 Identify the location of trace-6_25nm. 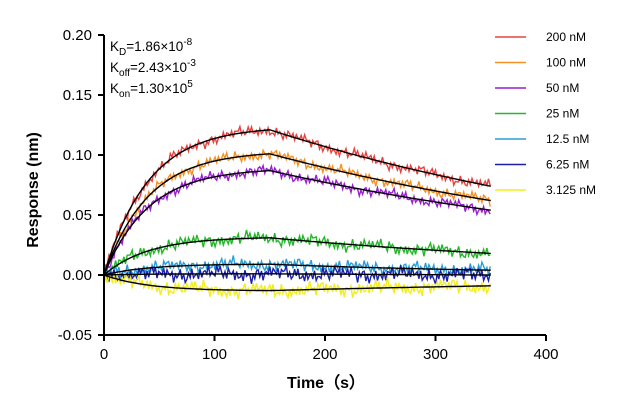
(297, 274).